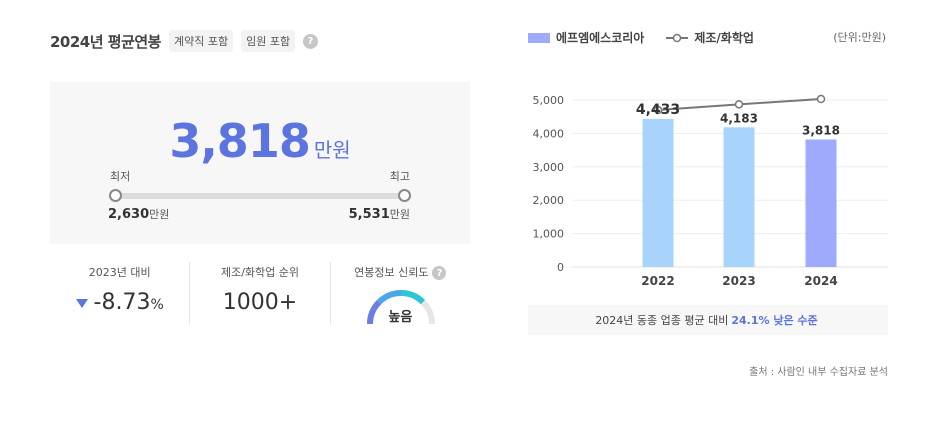  Describe the element at coordinates (404, 195) in the screenshot. I see `range-max-handle` at that location.